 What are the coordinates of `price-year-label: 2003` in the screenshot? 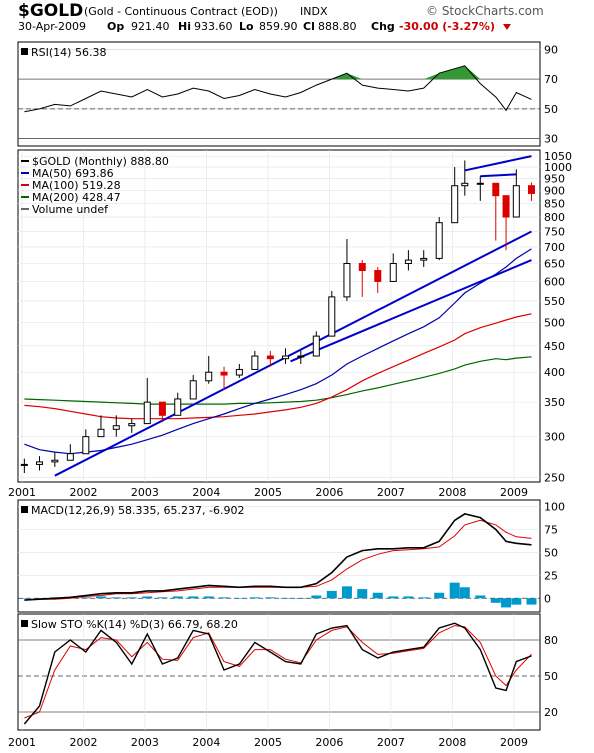 It's located at (145, 492).